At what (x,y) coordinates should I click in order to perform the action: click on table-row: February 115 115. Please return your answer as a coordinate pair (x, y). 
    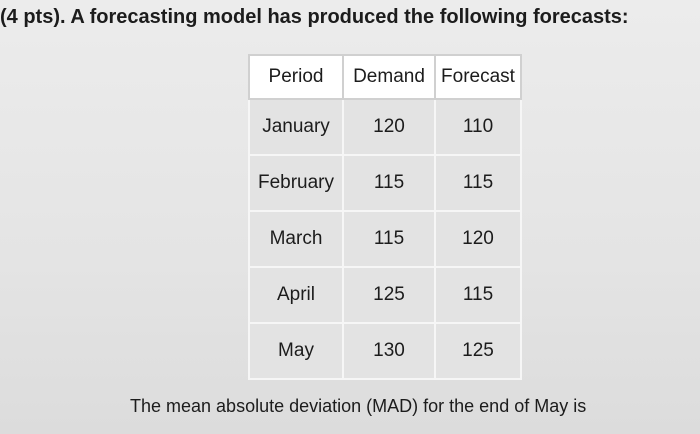
    Looking at the image, I should click on (385, 183).